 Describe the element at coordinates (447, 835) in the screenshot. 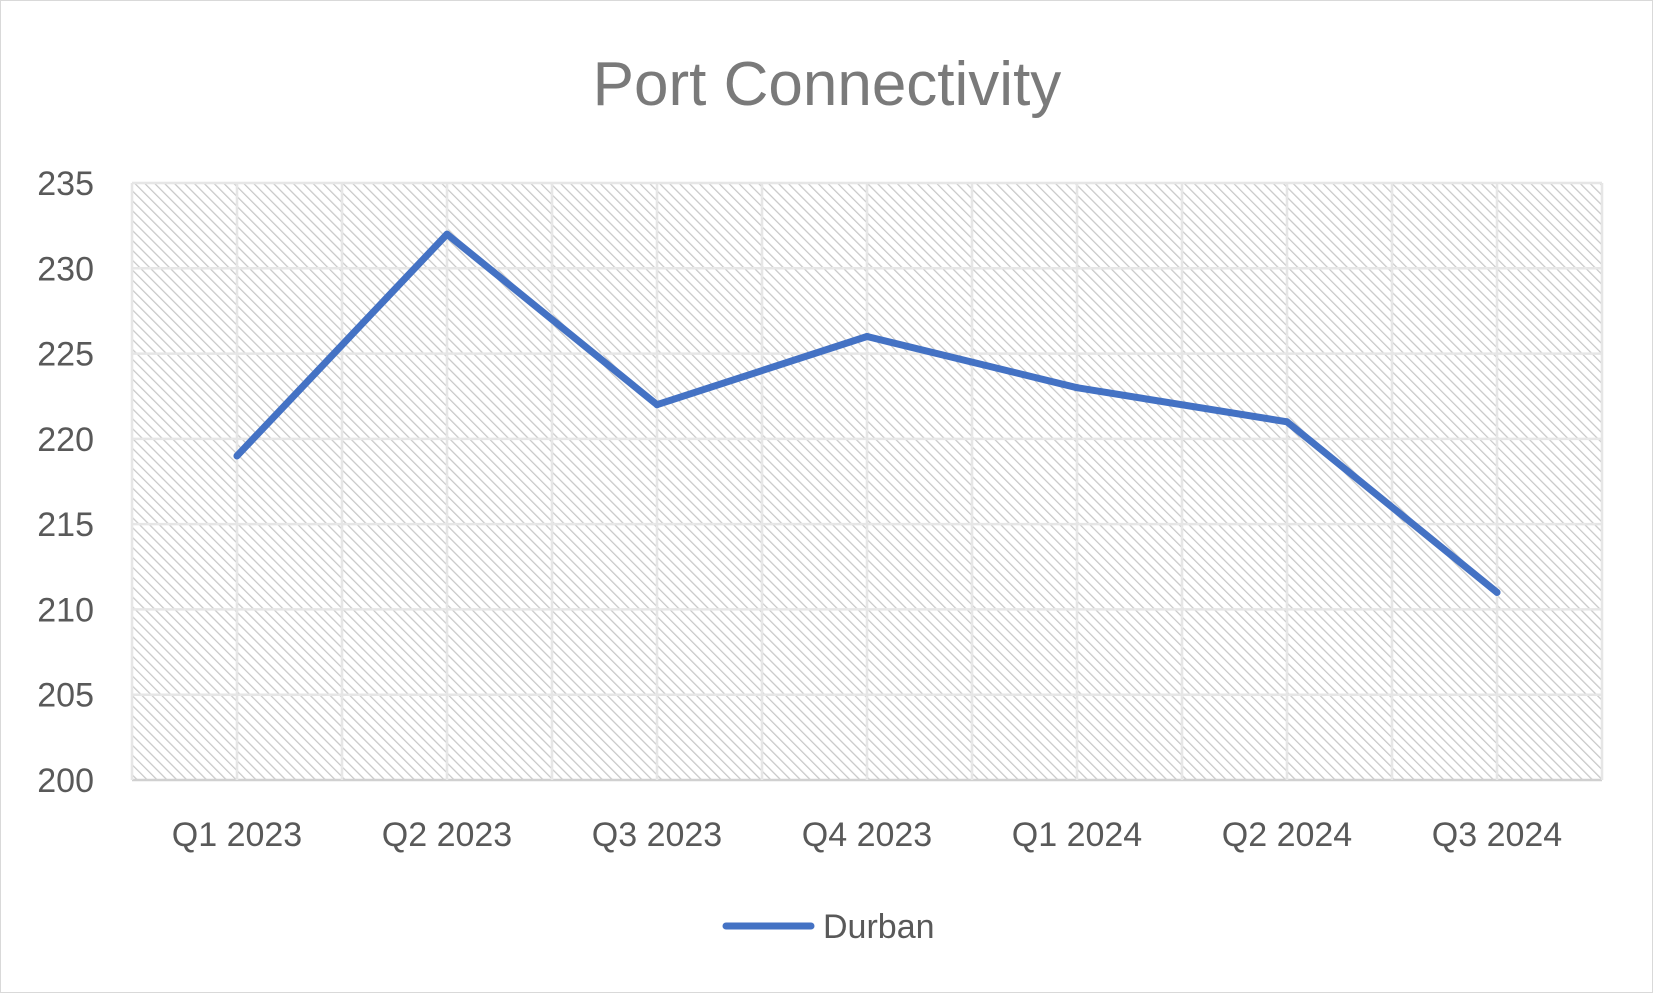

I see `x-tick-label: Q2 2023` at that location.